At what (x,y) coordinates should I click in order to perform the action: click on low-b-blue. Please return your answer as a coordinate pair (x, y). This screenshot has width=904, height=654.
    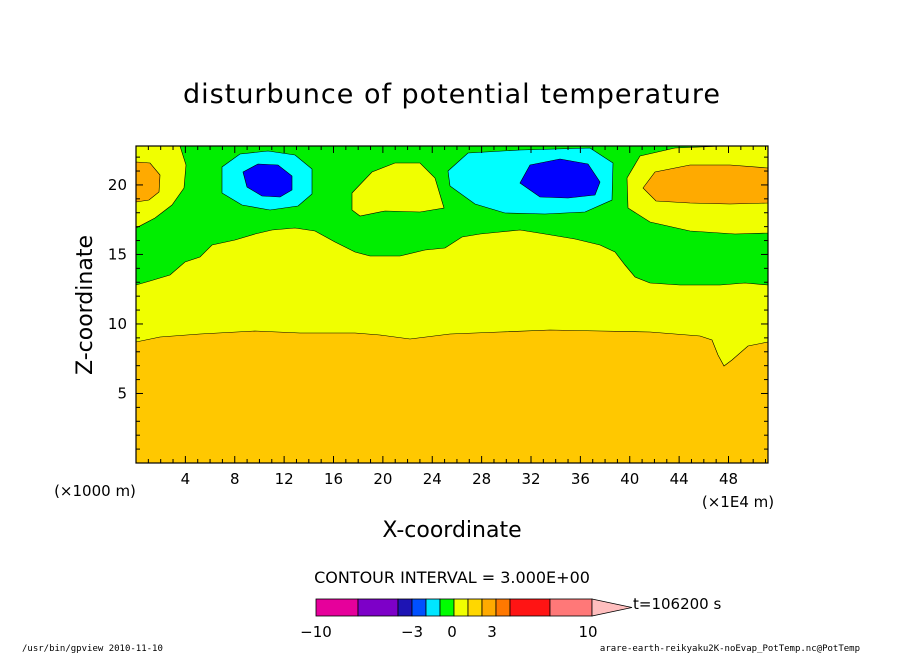
    Looking at the image, I should click on (560, 178).